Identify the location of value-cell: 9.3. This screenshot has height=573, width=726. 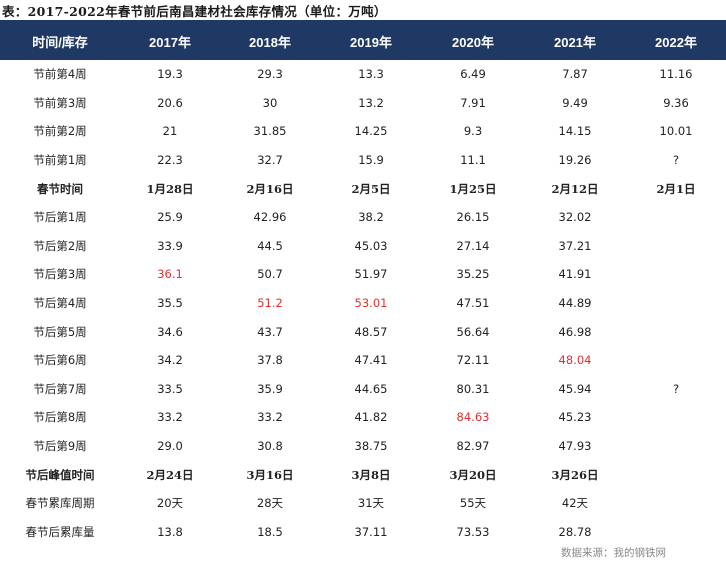
(473, 131).